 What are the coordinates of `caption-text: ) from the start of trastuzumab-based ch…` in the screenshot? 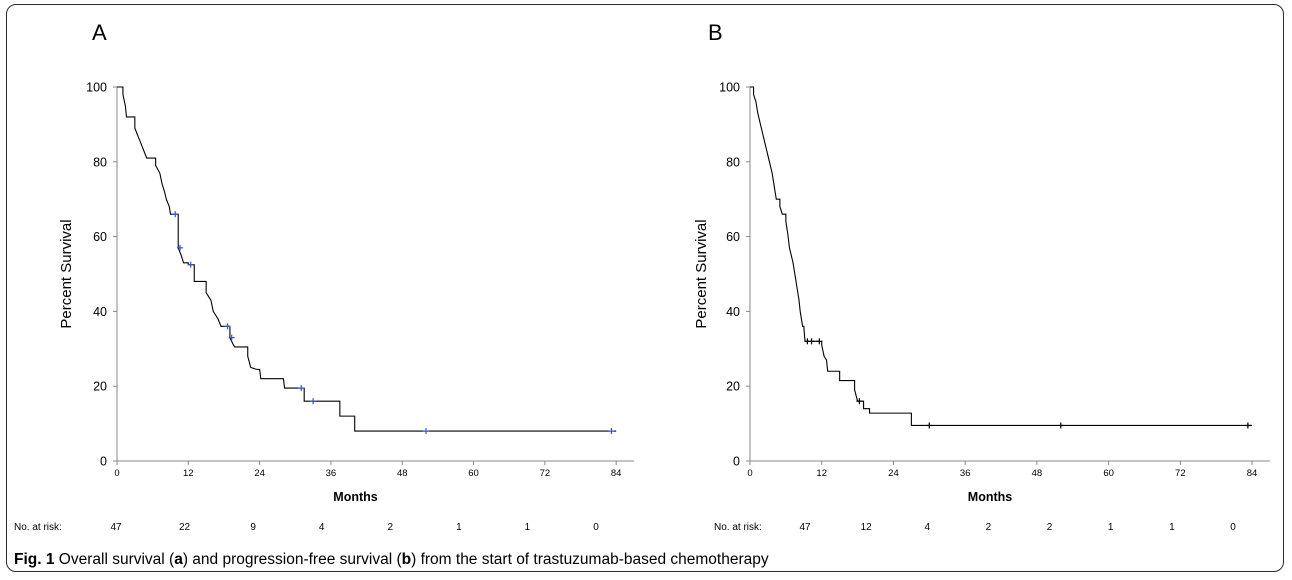 It's located at (590, 559).